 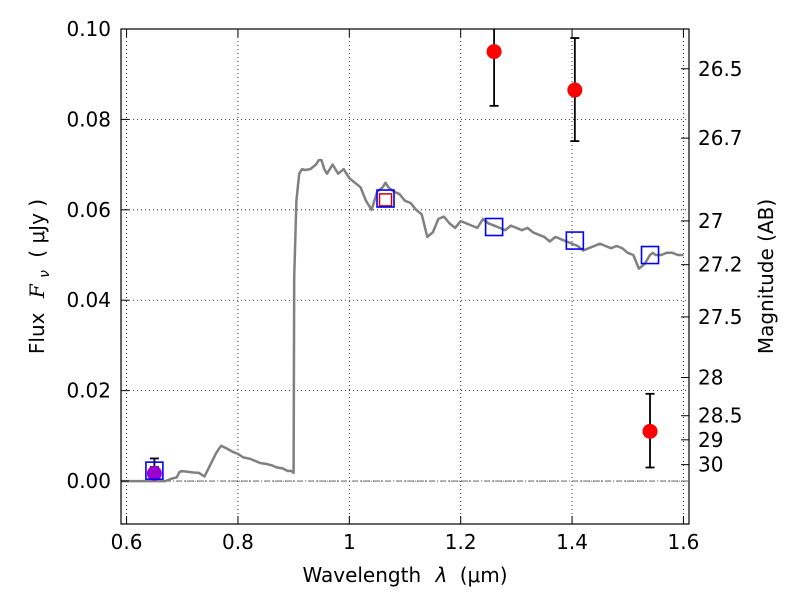 What do you see at coordinates (710, 377) in the screenshot?
I see `y2-tick-label: 28` at bounding box center [710, 377].